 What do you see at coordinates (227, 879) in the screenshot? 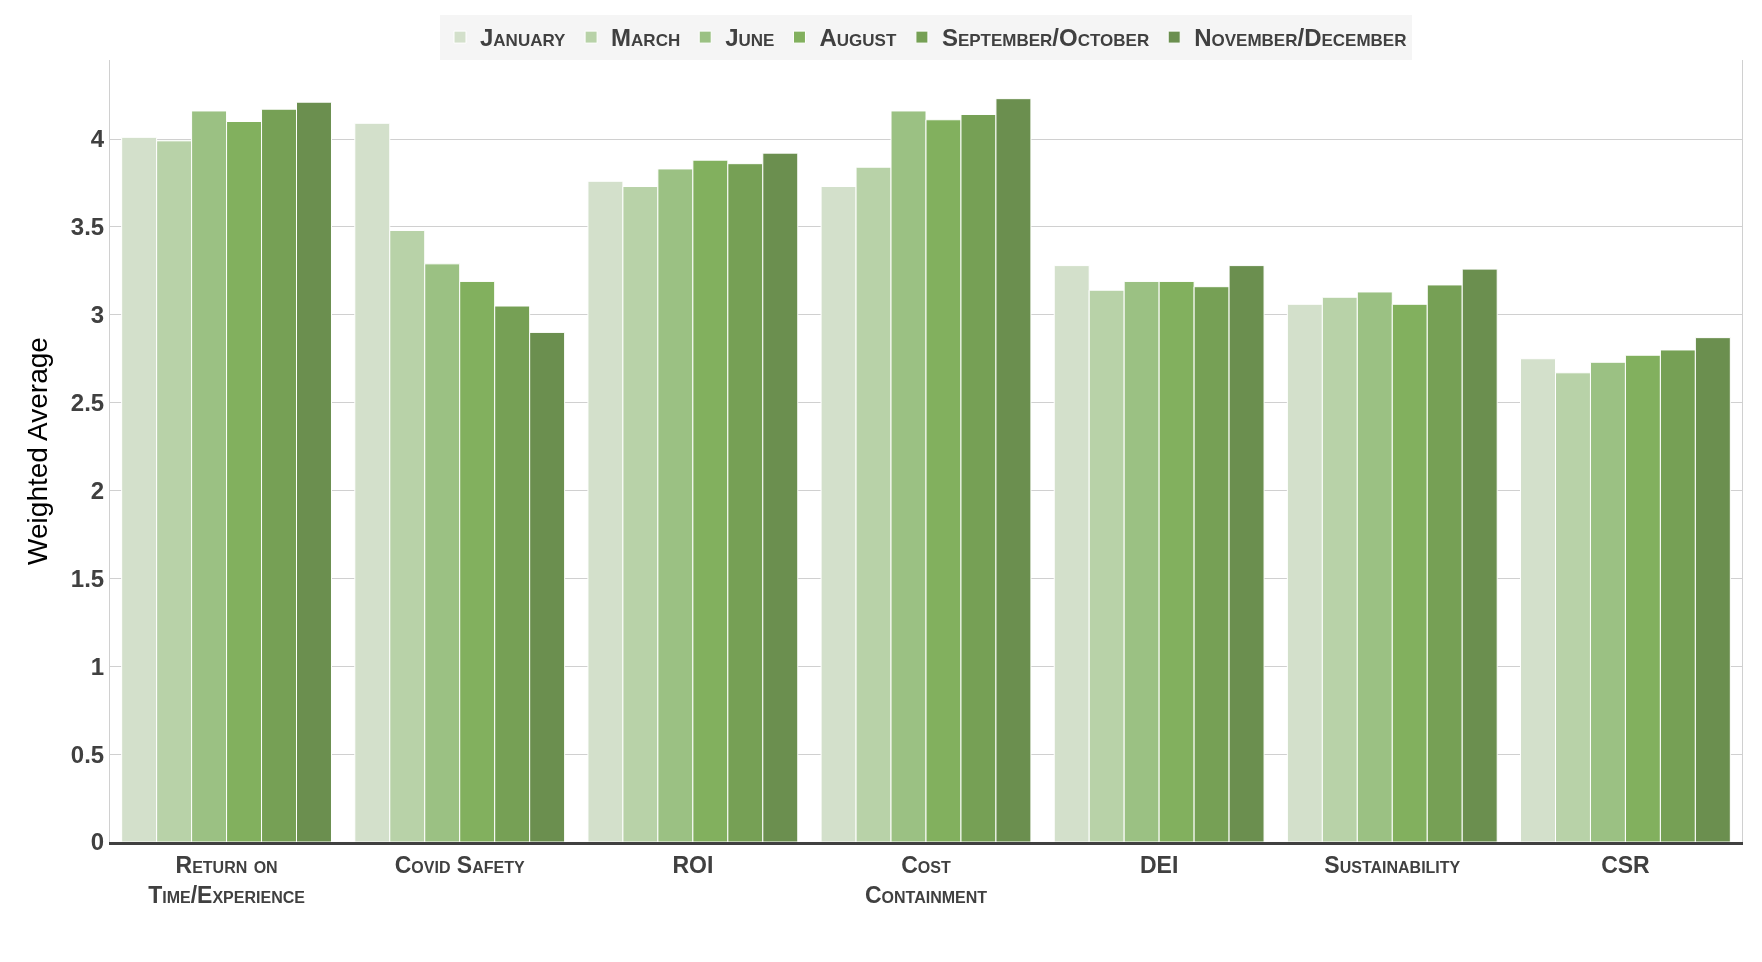
I see `x-tick-label: Return on Time/Experience` at bounding box center [227, 879].